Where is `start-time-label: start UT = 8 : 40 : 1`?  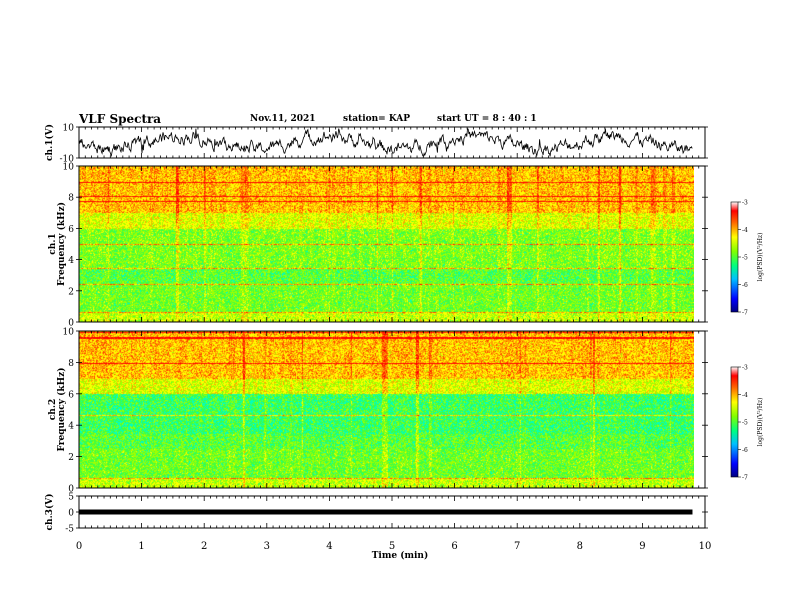 start-time-label: start UT = 8 : 40 : 1 is located at coordinates (487, 119).